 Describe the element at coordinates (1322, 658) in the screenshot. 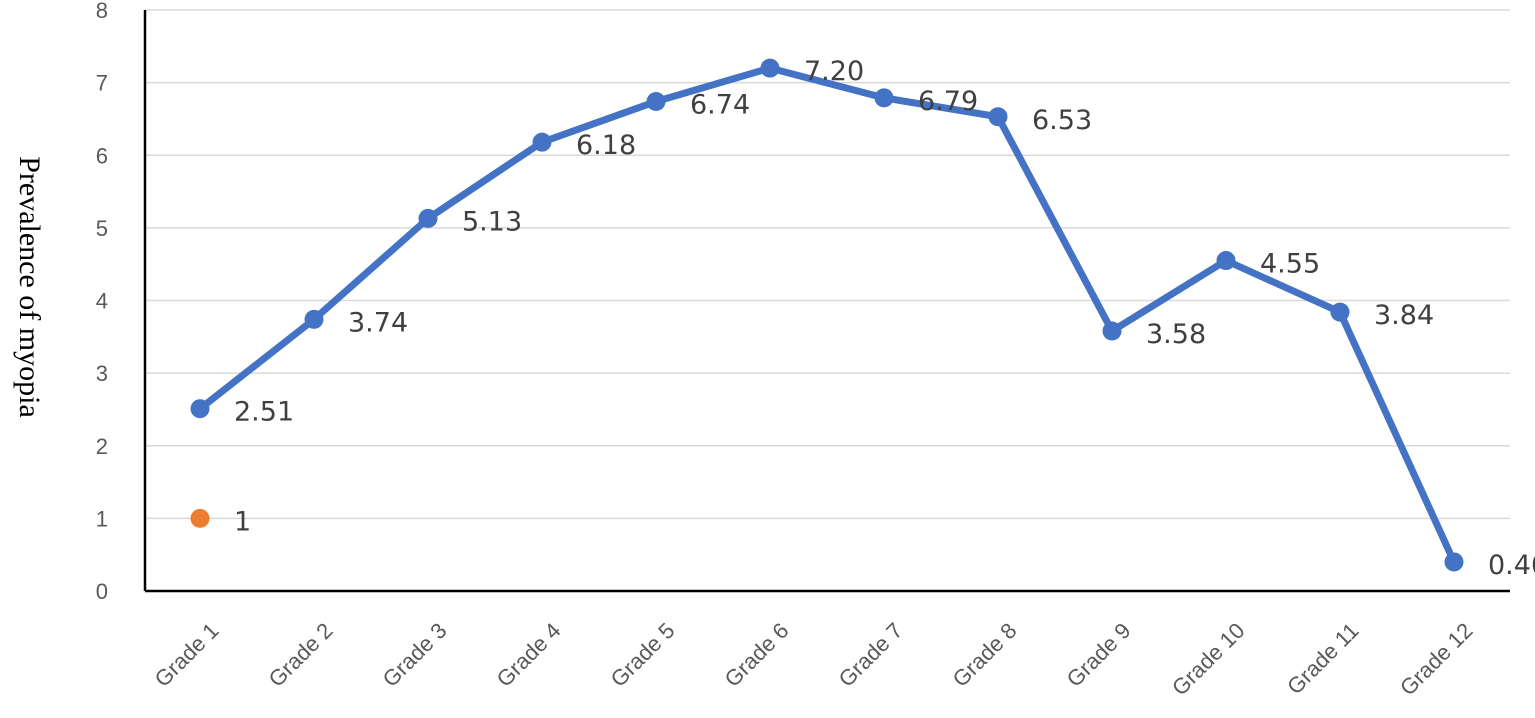

I see `x-category-label: Grade 11` at that location.